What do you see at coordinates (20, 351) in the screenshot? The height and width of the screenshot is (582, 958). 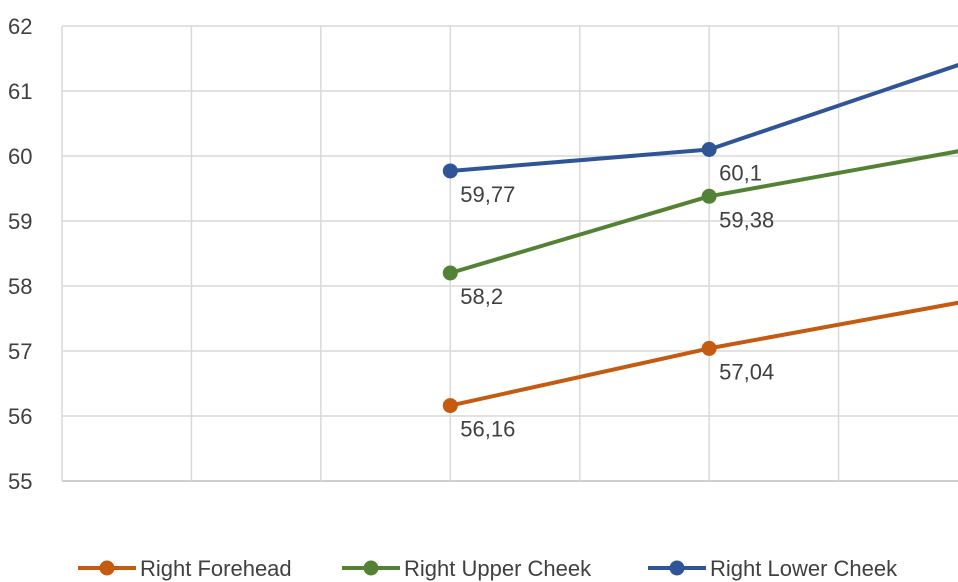 I see `y-tick-label: 57` at bounding box center [20, 351].